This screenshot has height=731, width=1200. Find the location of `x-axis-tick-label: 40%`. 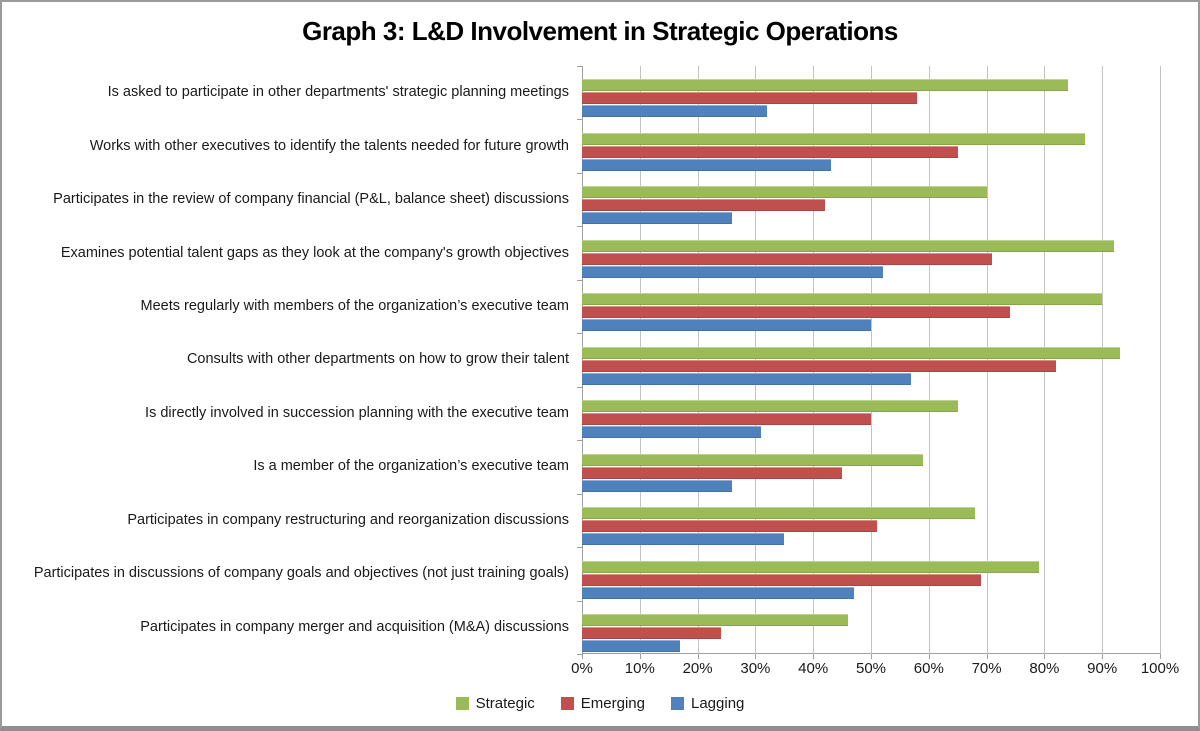

x-axis-tick-label: 40% is located at coordinates (813, 668).